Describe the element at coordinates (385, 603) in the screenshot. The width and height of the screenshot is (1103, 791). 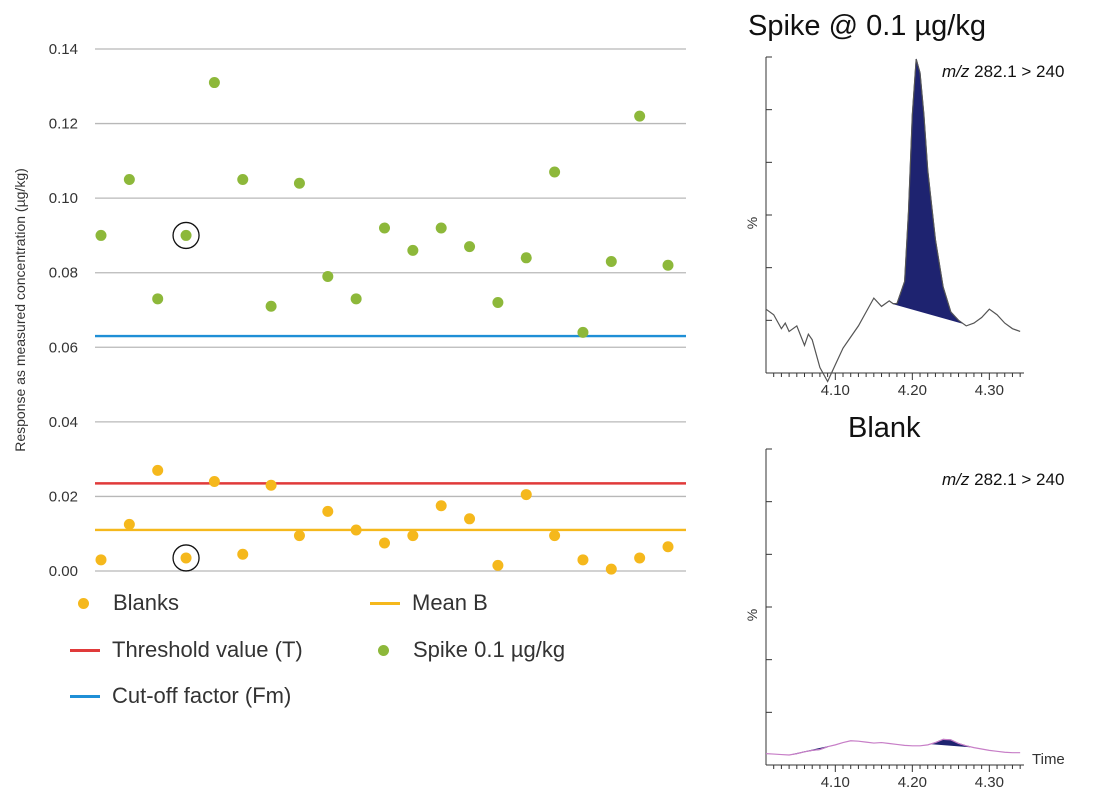
I see `legend-marker-mean-b` at that location.